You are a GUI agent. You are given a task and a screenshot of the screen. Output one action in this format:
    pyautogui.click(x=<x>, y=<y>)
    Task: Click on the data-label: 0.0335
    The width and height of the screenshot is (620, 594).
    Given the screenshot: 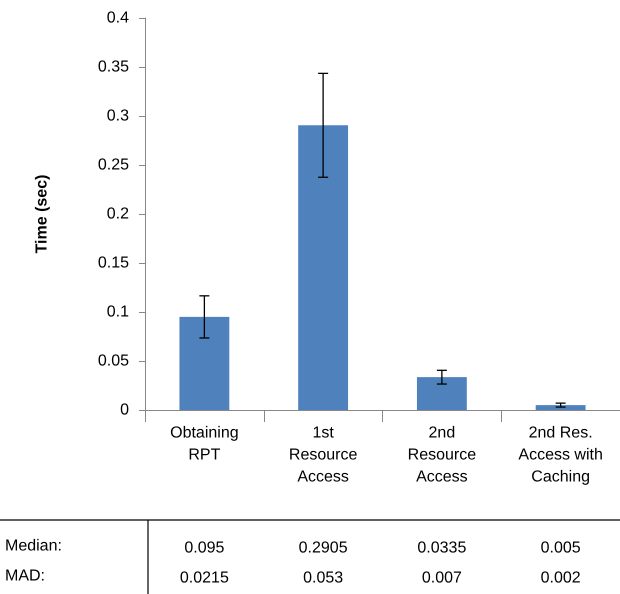 What is the action you would take?
    pyautogui.click(x=441, y=548)
    